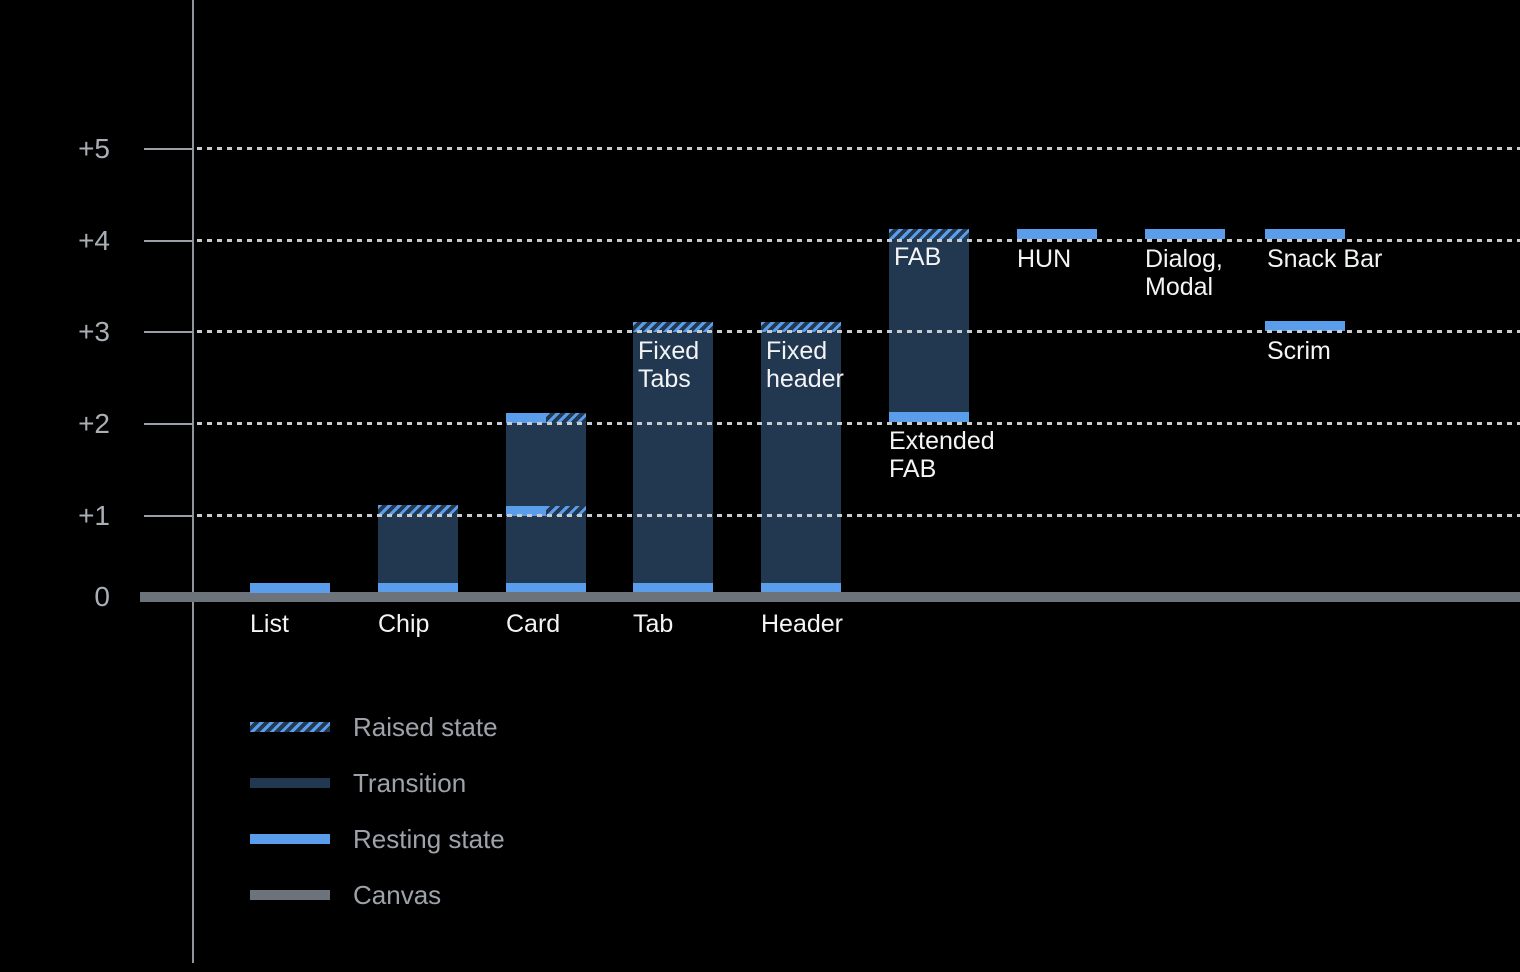 The width and height of the screenshot is (1520, 972). I want to click on y-axis-label-plus-3: +3, so click(94, 331).